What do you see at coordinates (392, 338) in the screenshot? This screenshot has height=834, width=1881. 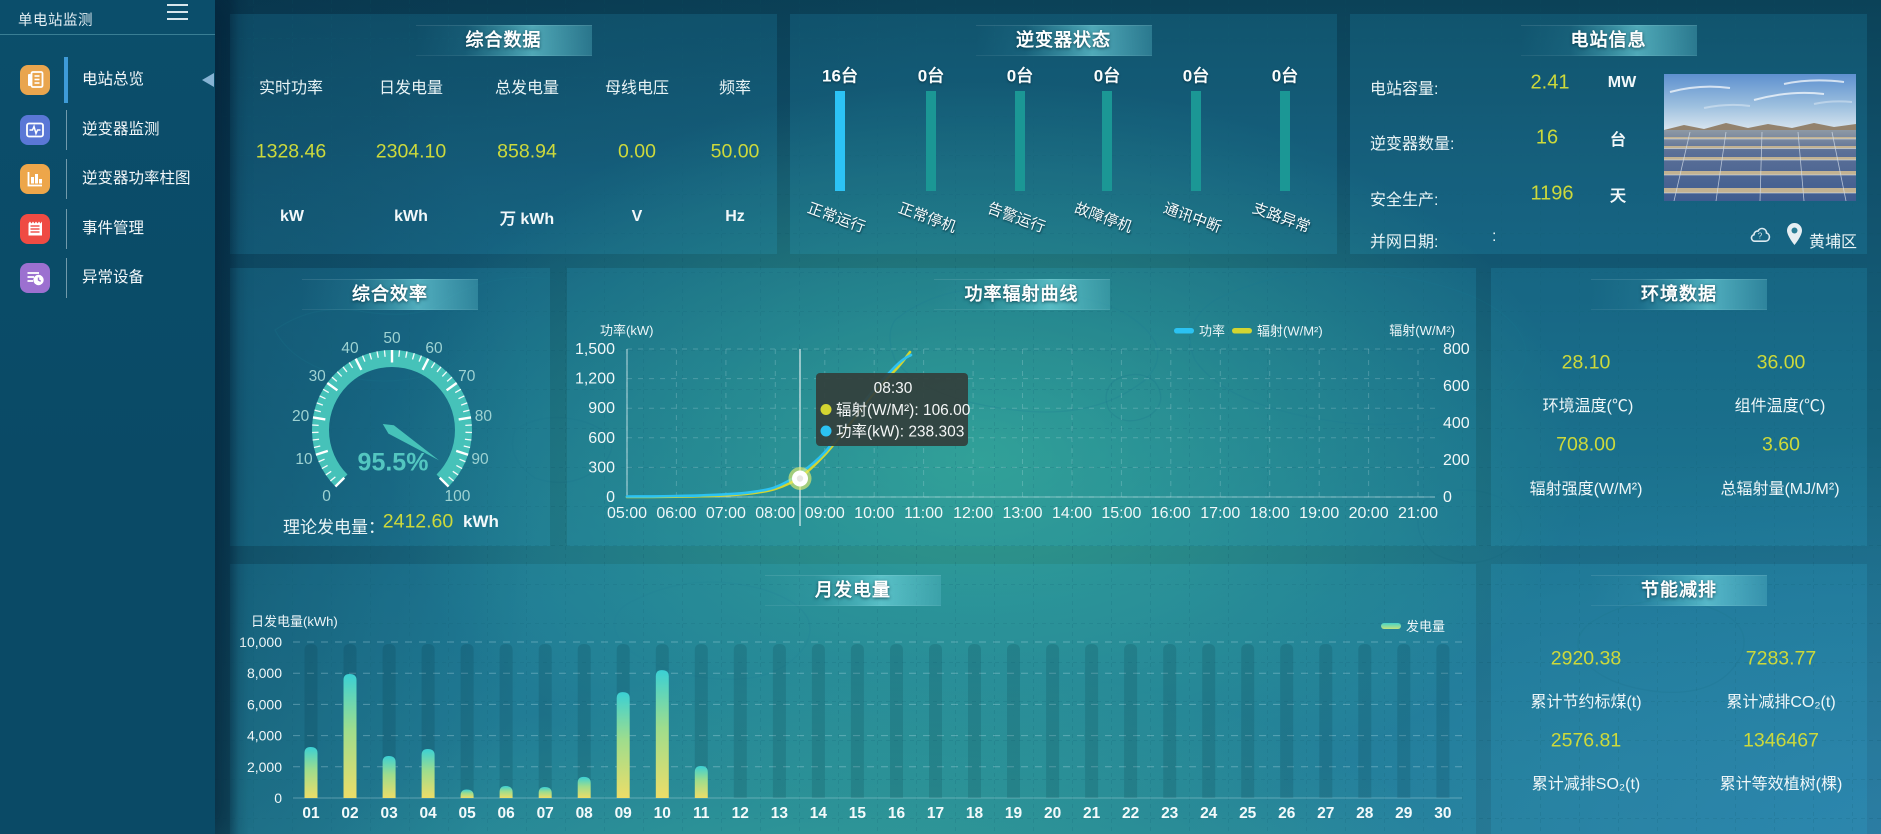 I see `svg-text: 50` at bounding box center [392, 338].